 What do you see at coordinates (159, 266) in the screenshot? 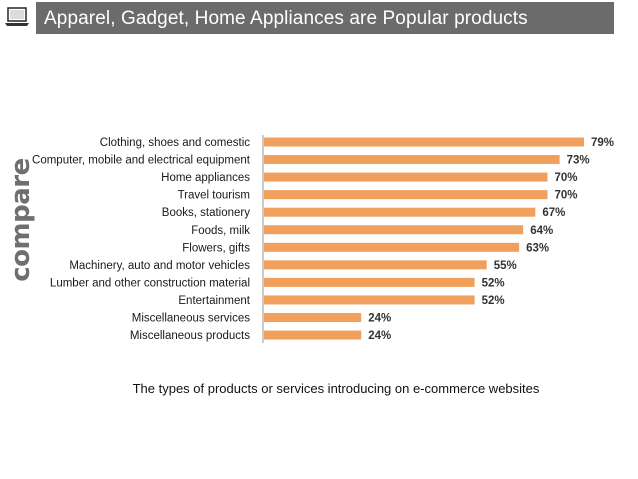
I see `category-label: Machinery, auto and motor vehicles` at bounding box center [159, 266].